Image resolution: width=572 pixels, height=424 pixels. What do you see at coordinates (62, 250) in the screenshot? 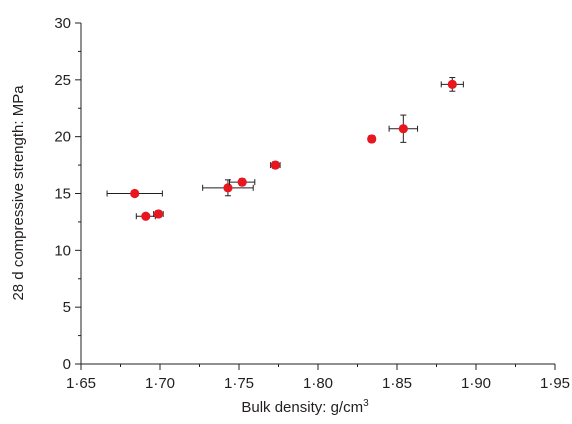
I see `y-tick-label: 10` at bounding box center [62, 250].